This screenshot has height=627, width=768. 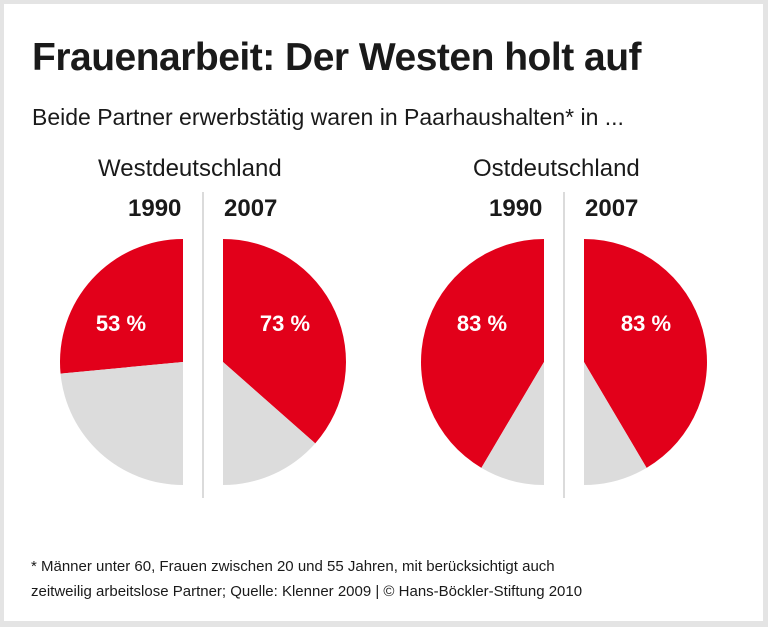 What do you see at coordinates (121, 323) in the screenshot?
I see `pie-data-label-west-1990: 53 %` at bounding box center [121, 323].